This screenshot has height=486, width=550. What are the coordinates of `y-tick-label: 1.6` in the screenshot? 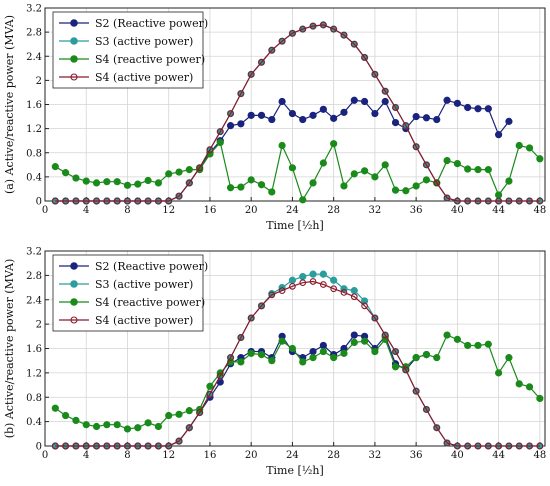 It's located at (34, 105).